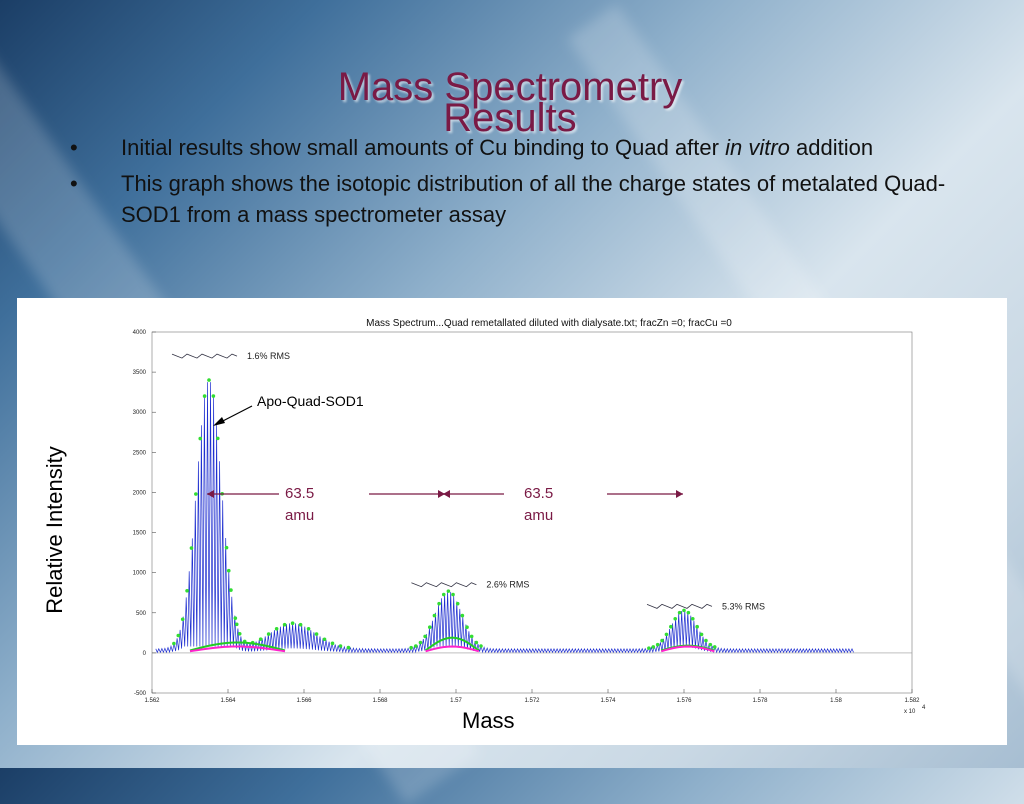 The image size is (1024, 804). What do you see at coordinates (441, 494) in the screenshot?
I see `shift-arrow-right-1-head` at bounding box center [441, 494].